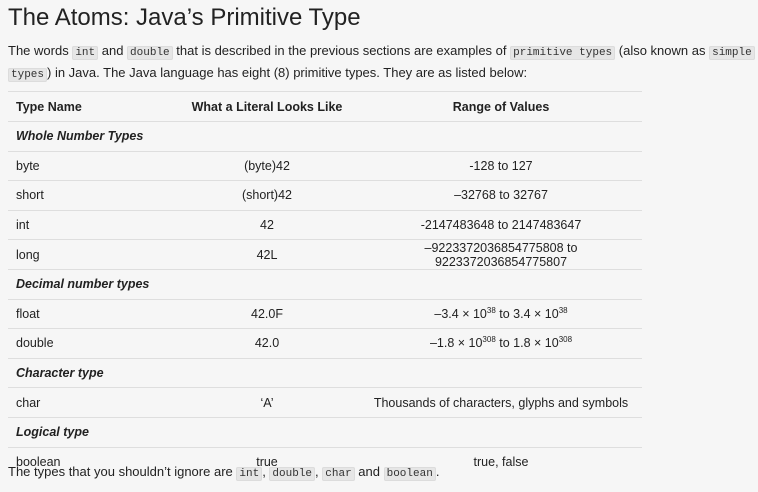 This screenshot has width=758, height=492. I want to click on group-label-whole-number: Whole Number Types, so click(325, 136).